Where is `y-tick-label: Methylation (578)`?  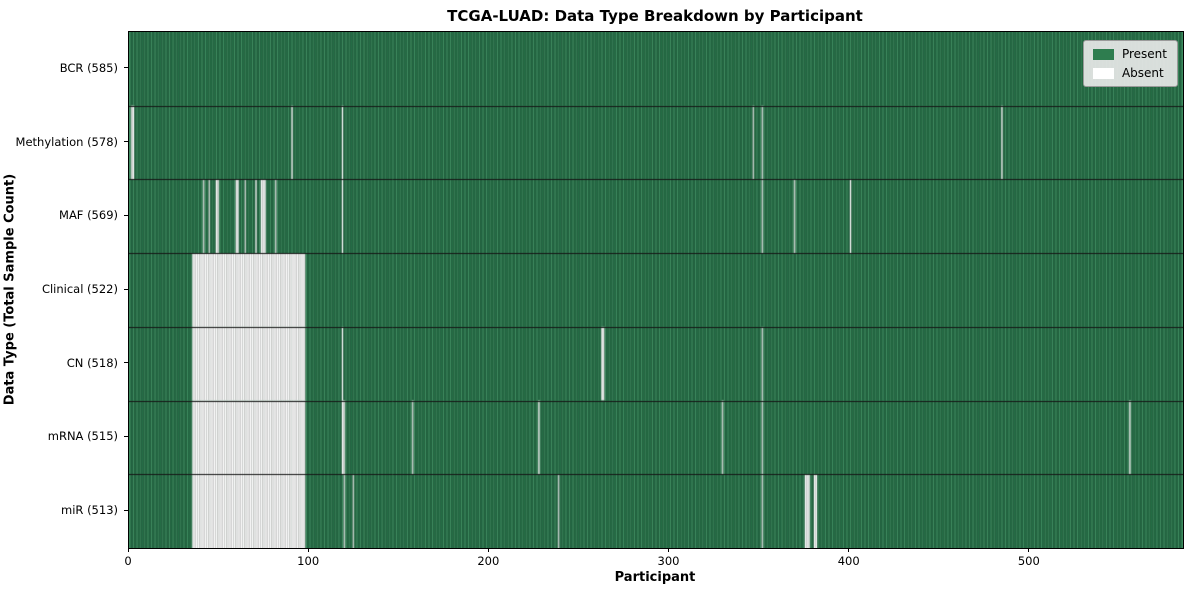
y-tick-label: Methylation (578) is located at coordinates (66, 141).